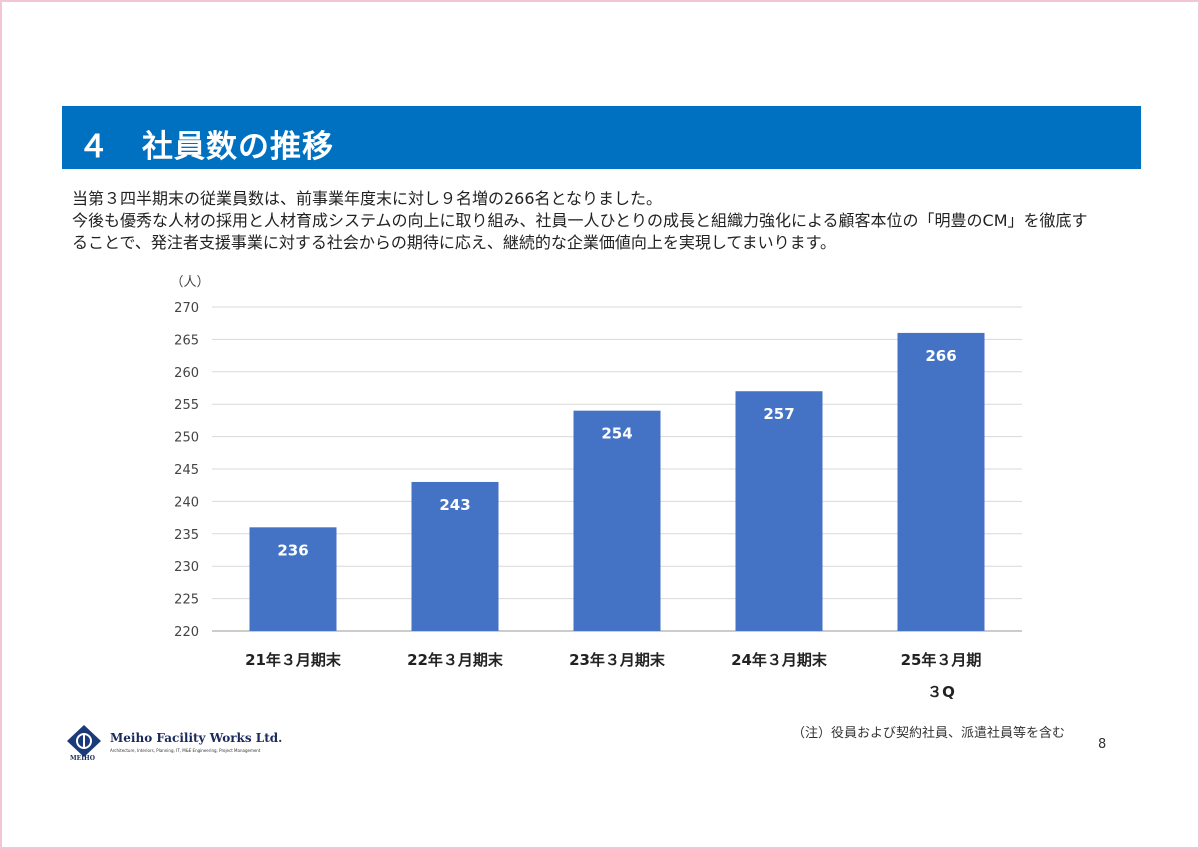 Image resolution: width=1200 pixels, height=849 pixels. I want to click on x-category-label: 21年３月期末, so click(293, 660).